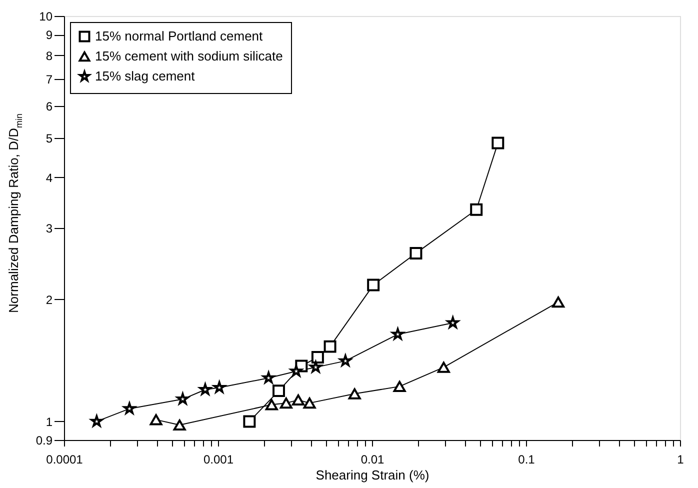 This screenshot has width=698, height=488. Describe the element at coordinates (46, 17) in the screenshot. I see `y-tick-label: 10` at that location.